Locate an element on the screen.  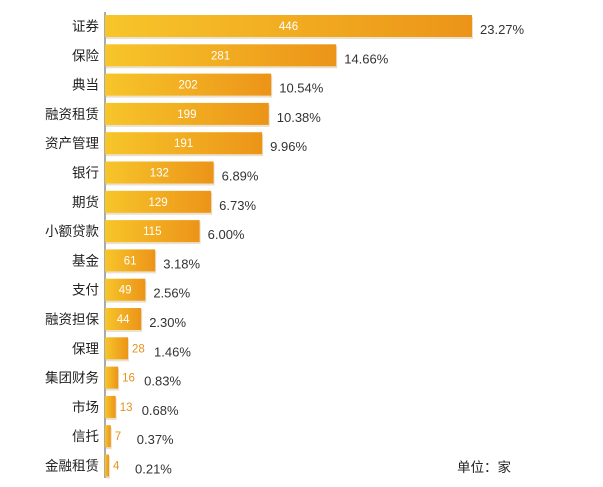
category-label: 融资担保 is located at coordinates (72, 320).